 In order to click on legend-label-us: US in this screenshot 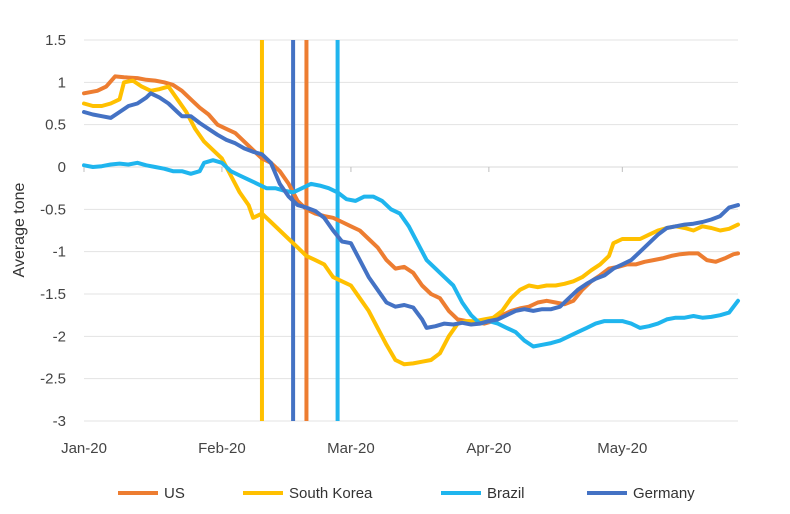, I will do `click(174, 493)`.